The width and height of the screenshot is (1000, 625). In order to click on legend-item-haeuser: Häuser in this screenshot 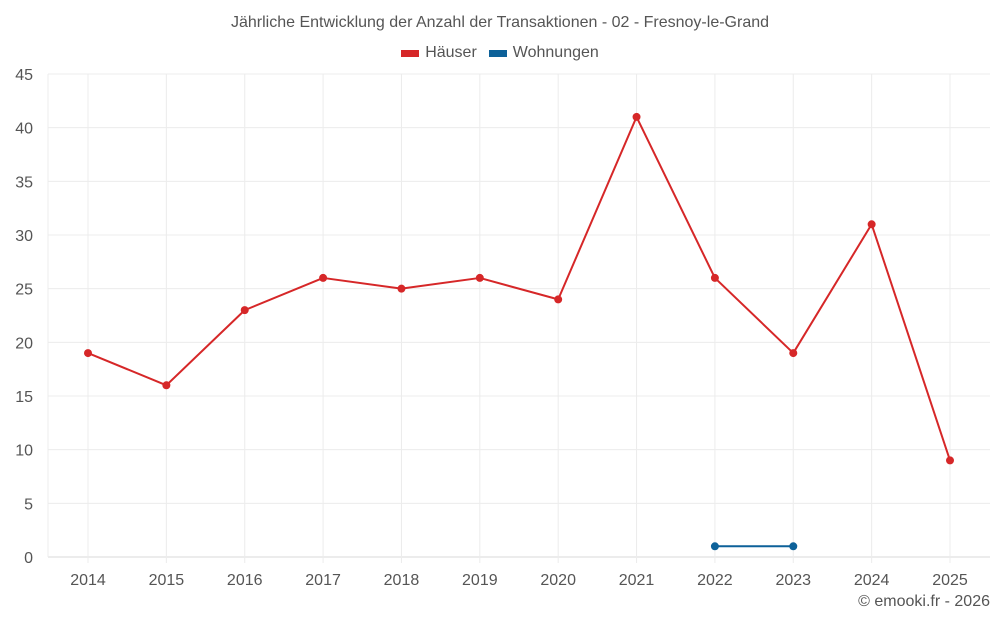, I will do `click(439, 53)`.